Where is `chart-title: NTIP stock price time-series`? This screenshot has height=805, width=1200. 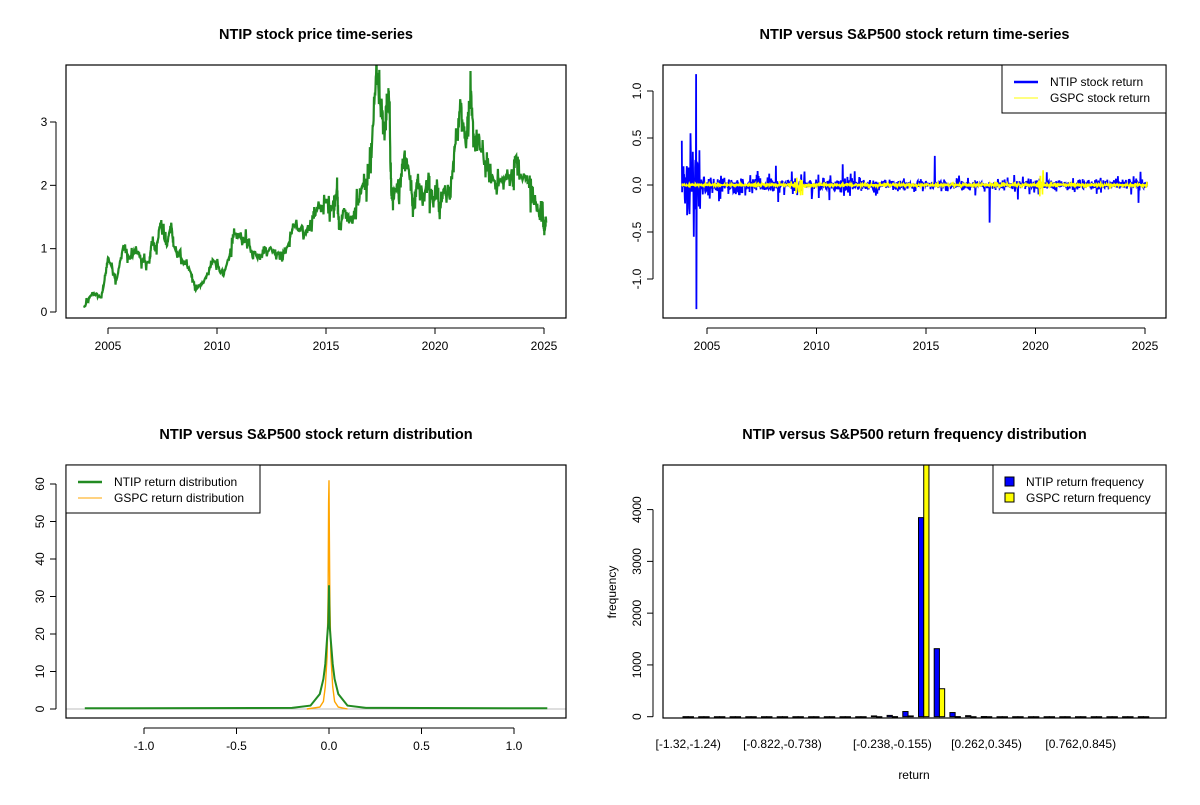 chart-title: NTIP stock price time-series is located at coordinates (316, 35).